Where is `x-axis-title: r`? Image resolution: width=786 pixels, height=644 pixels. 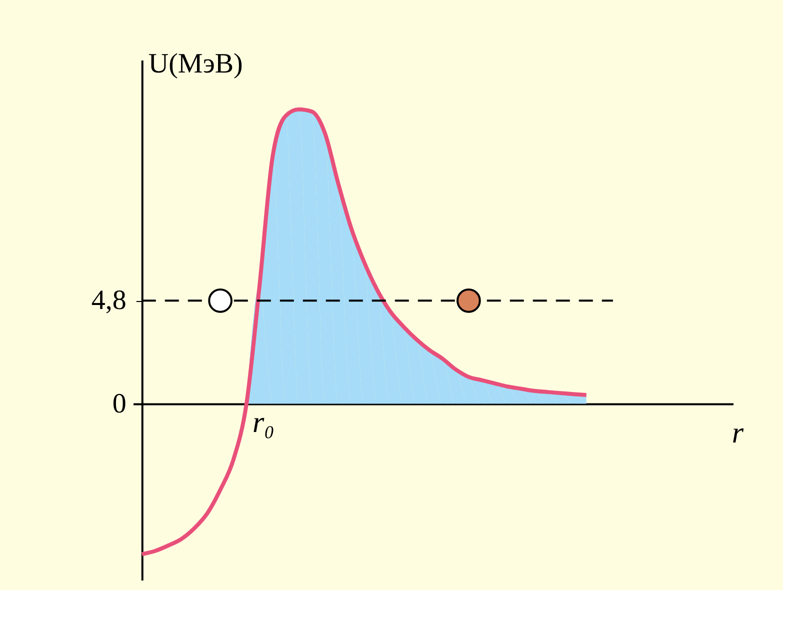 x-axis-title: r is located at coordinates (738, 433).